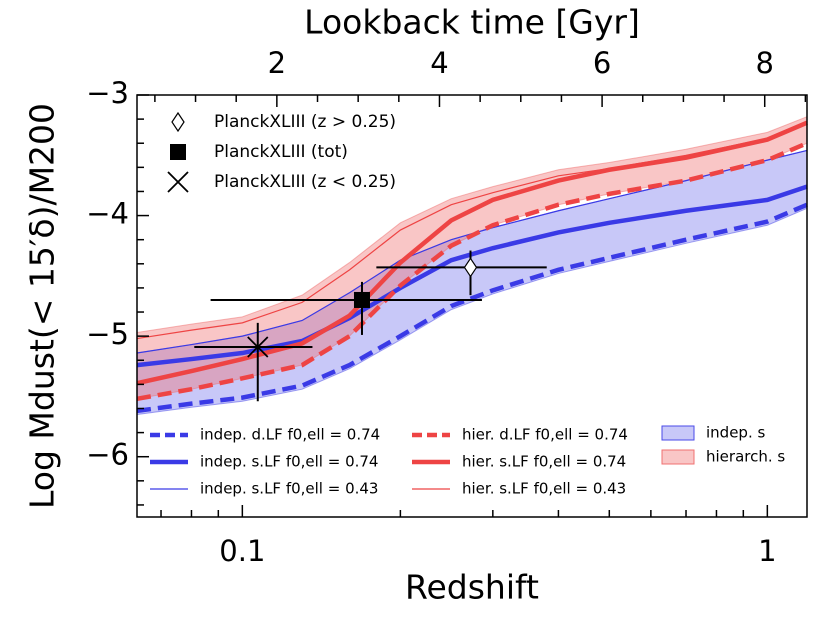 This screenshot has height=619, width=831. What do you see at coordinates (544, 462) in the screenshot?
I see `legend-label: hier. s.LF f0,ell = 0.74` at bounding box center [544, 462].